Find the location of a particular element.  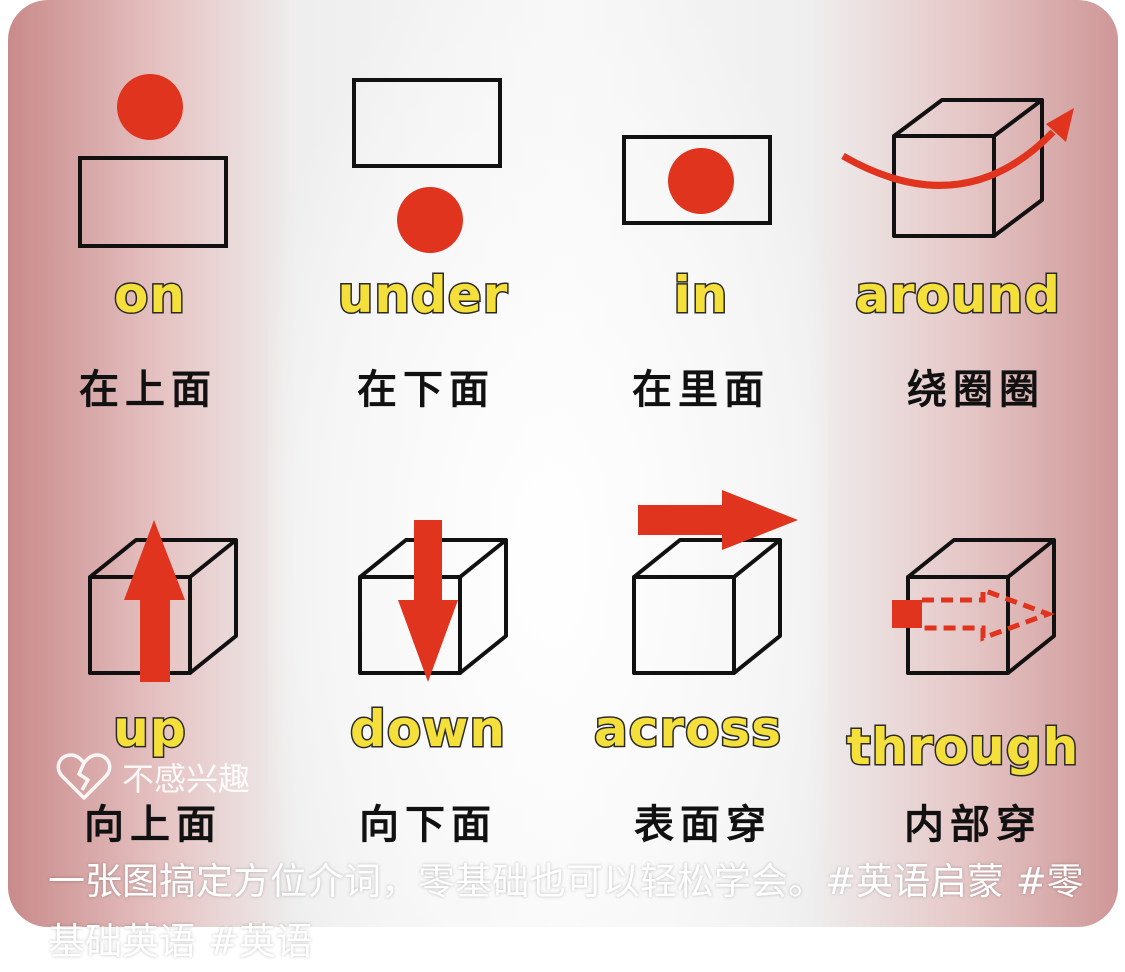

word-around: around is located at coordinates (958, 295).